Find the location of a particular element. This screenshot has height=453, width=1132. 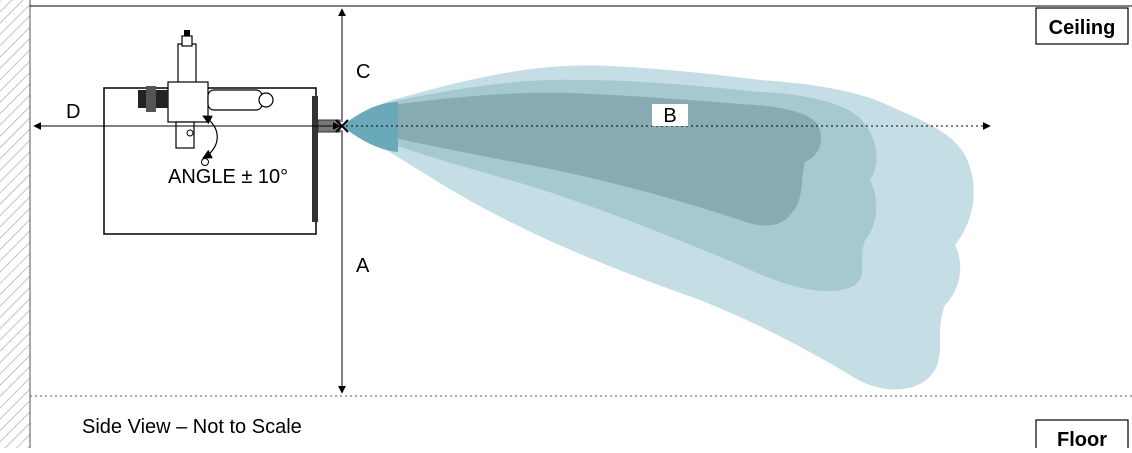

floor-label: Floor is located at coordinates (1082, 438).